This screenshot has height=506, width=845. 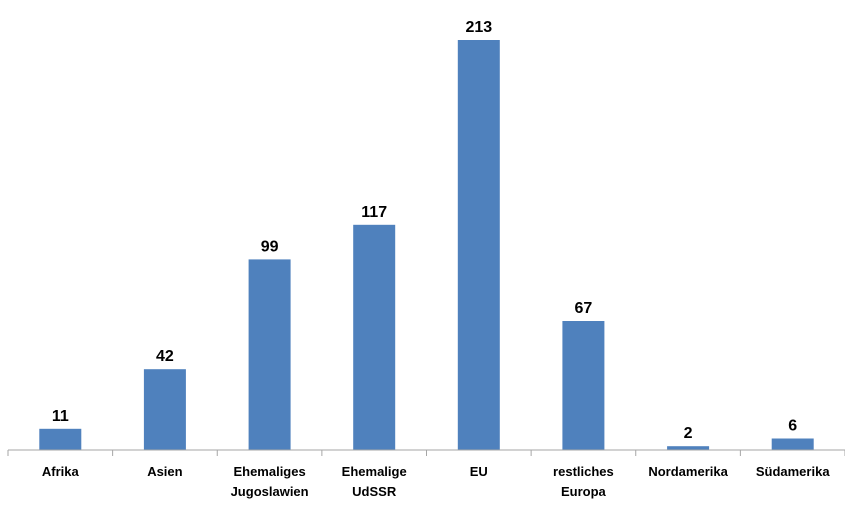 What do you see at coordinates (164, 471) in the screenshot?
I see `category-label-1: Asien` at bounding box center [164, 471].